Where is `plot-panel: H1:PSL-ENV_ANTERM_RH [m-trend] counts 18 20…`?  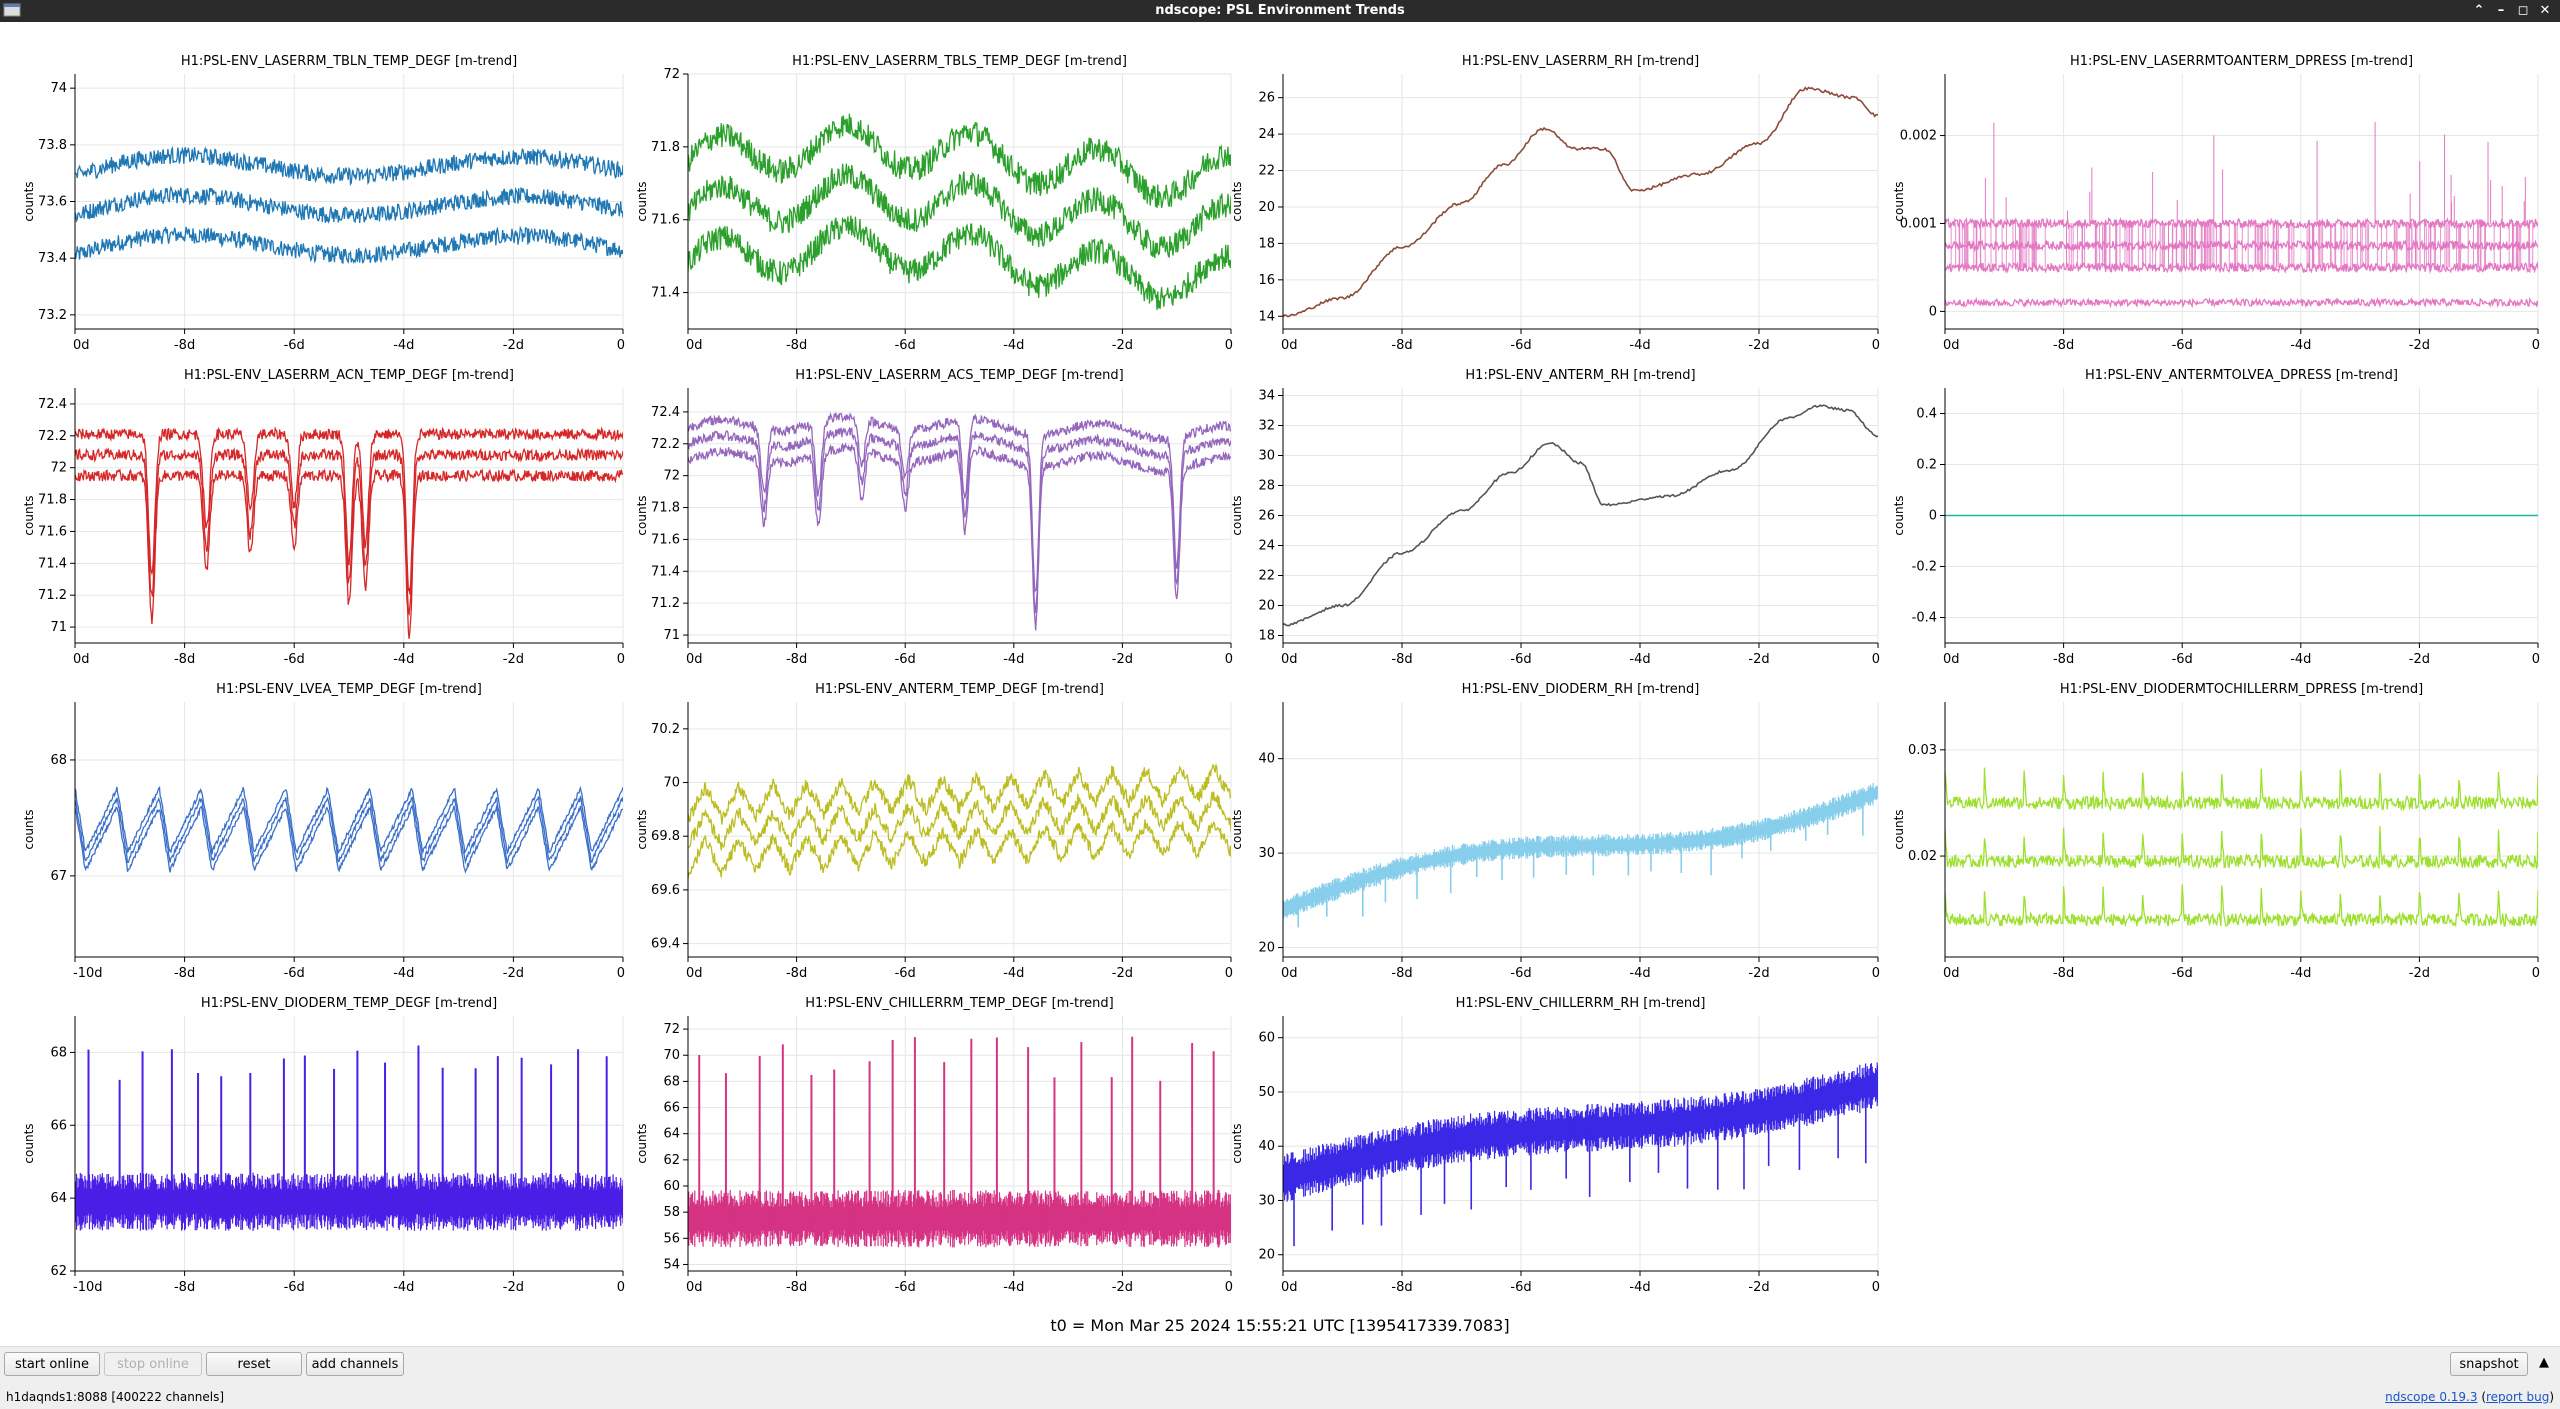 plot-panel: H1:PSL-ENV_ANTERM_RH [m-trend] counts 18 20… is located at coordinates (1555, 517).